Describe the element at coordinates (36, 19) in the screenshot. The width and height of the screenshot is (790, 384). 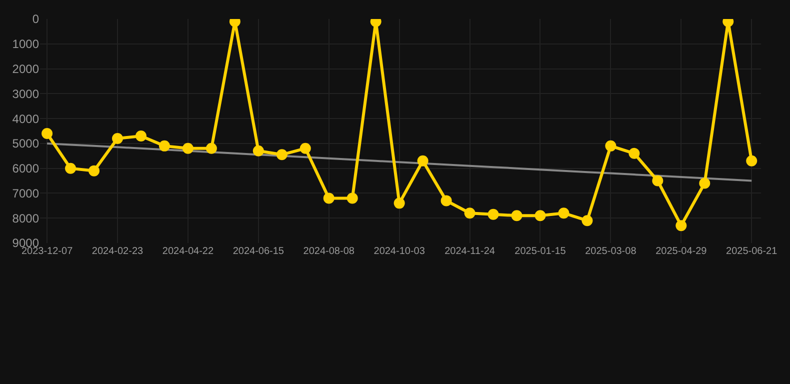
I see `y-tick-label: 0` at that location.